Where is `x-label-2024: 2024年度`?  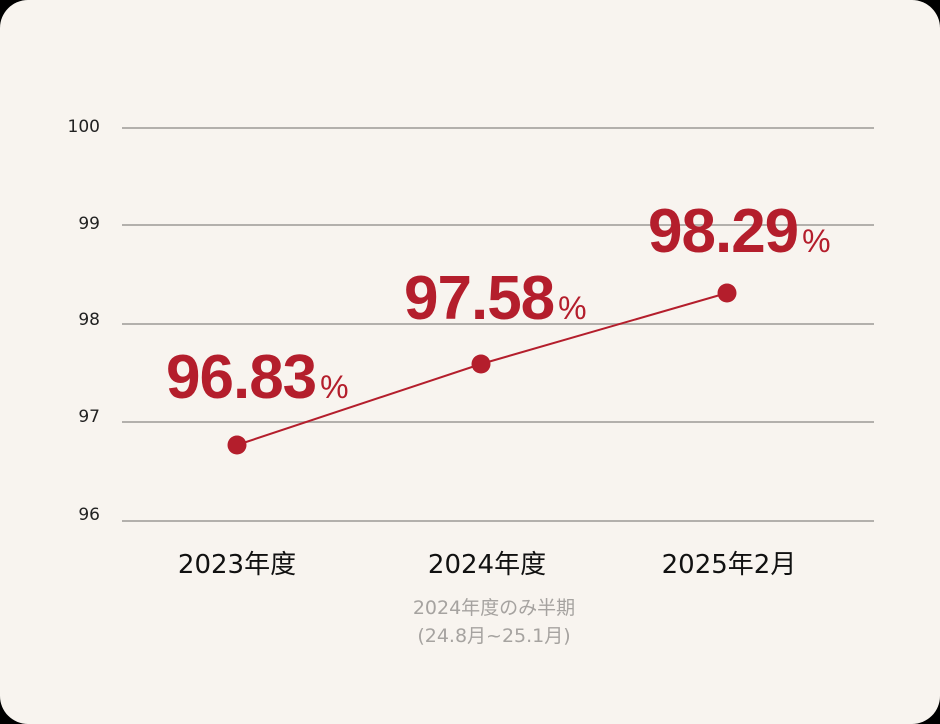 x-label-2024: 2024年度 is located at coordinates (487, 565).